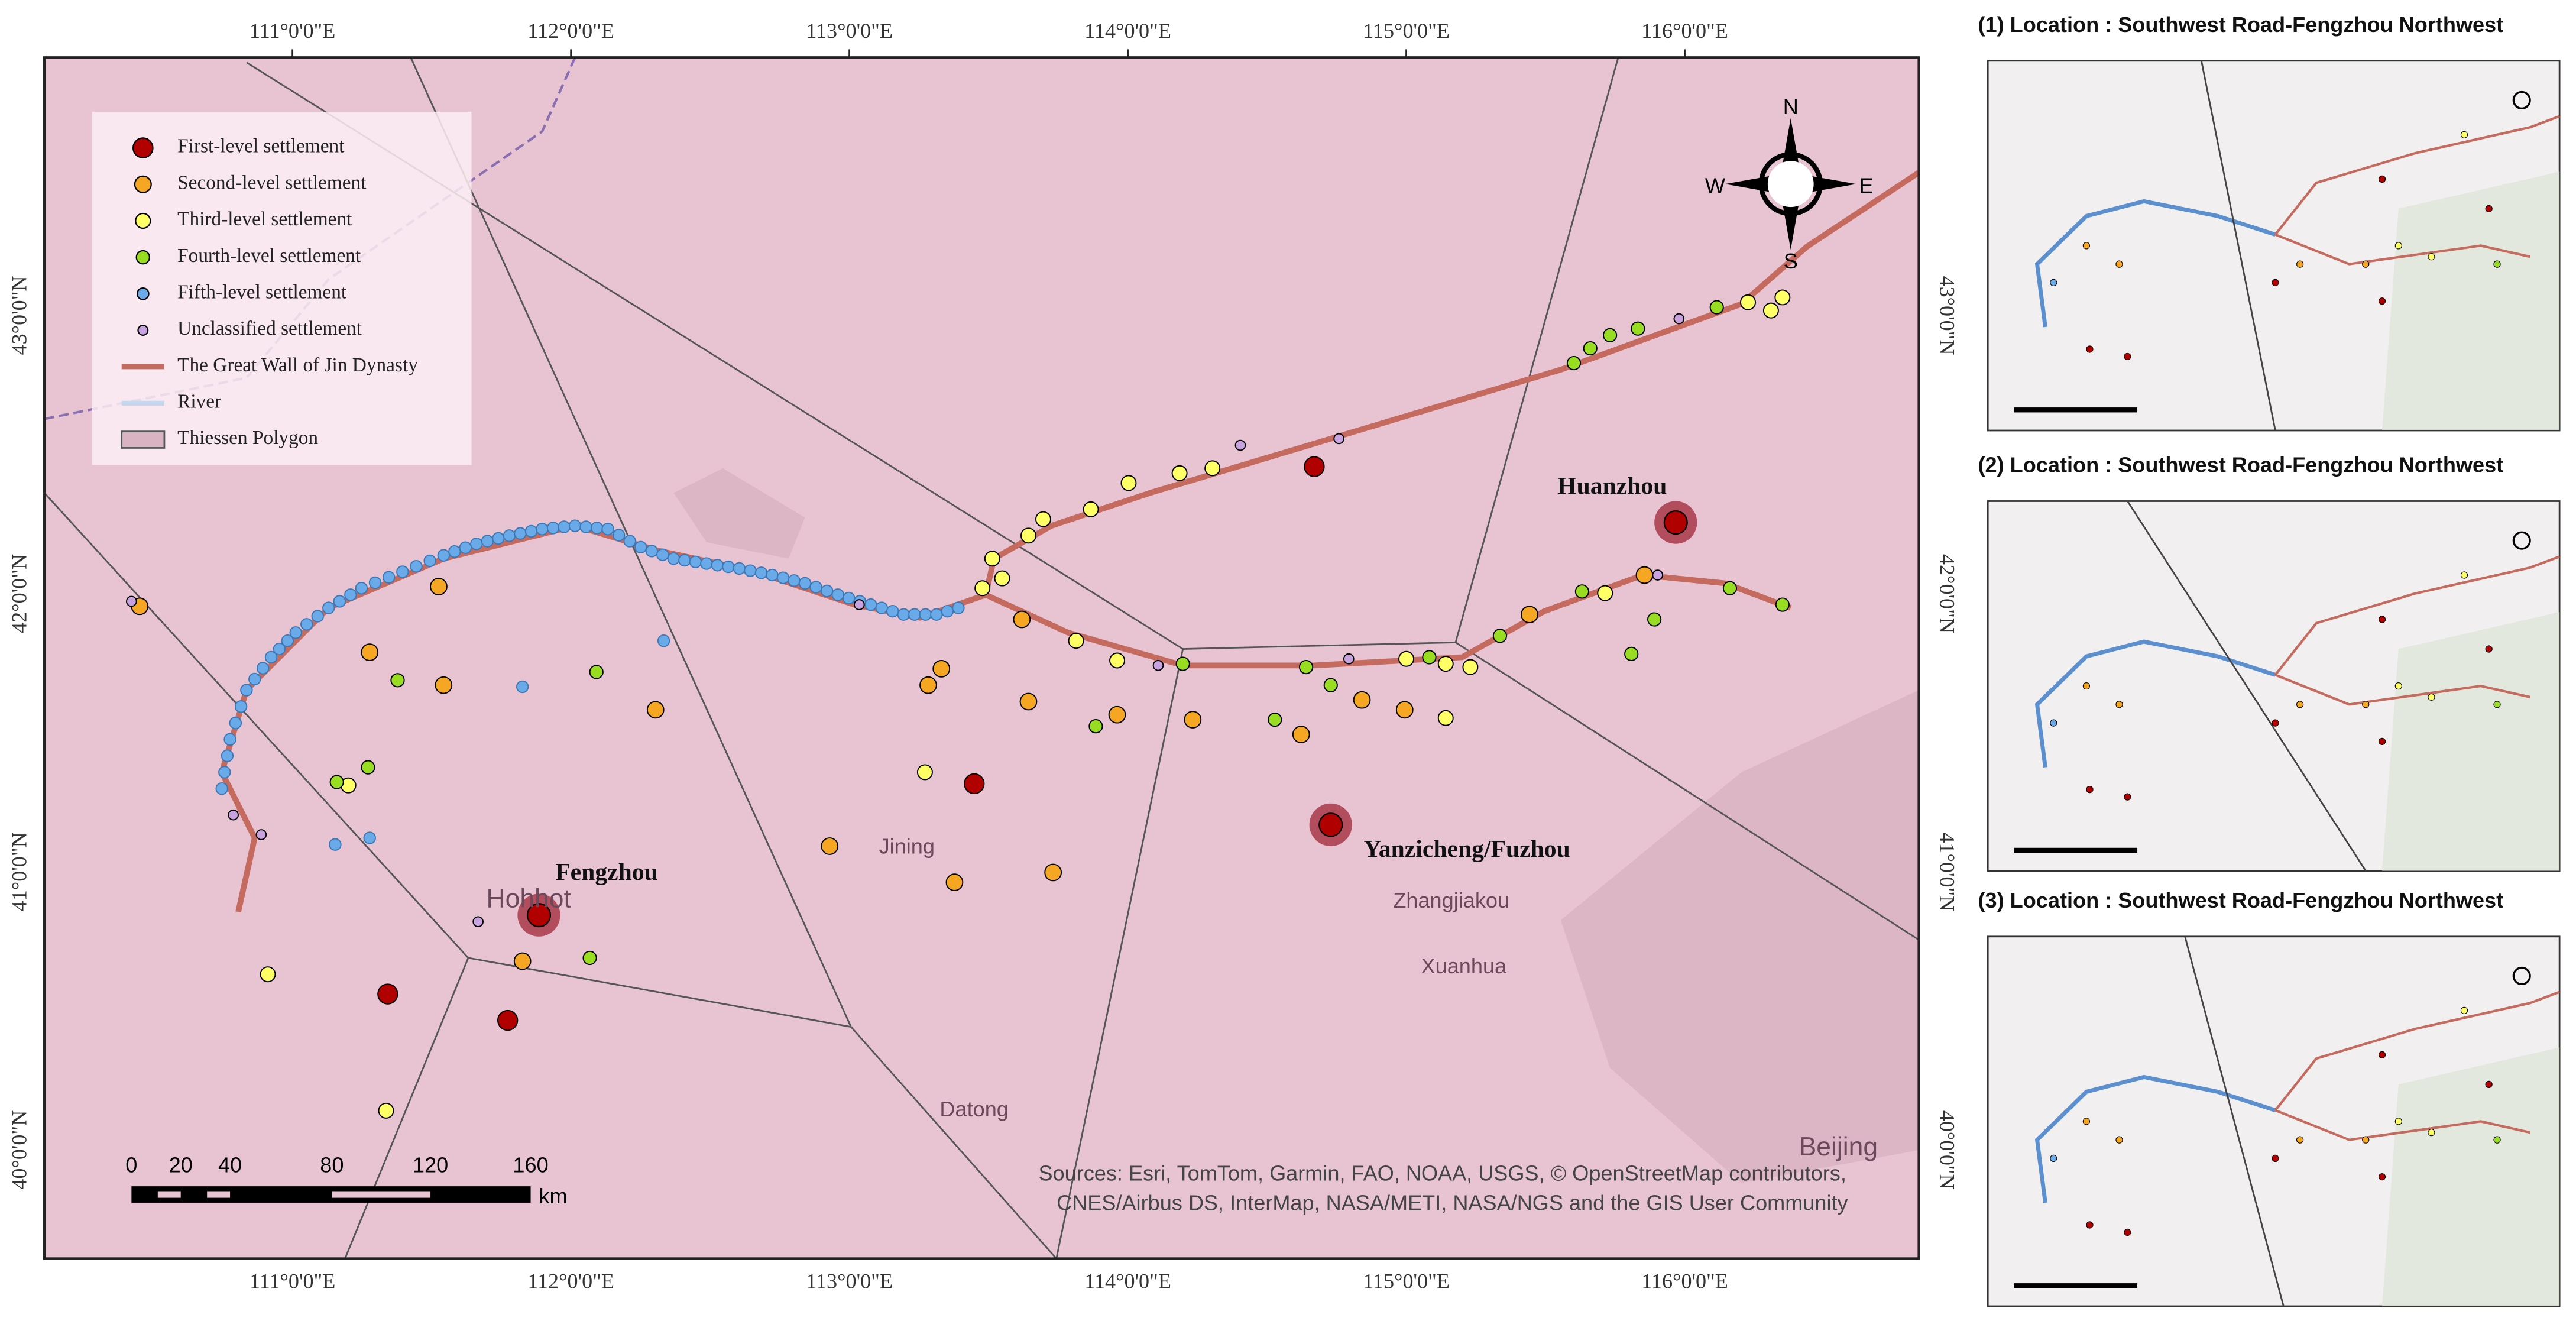 This screenshot has height=1321, width=2576. What do you see at coordinates (1715, 185) in the screenshot?
I see `compass-label: W` at bounding box center [1715, 185].